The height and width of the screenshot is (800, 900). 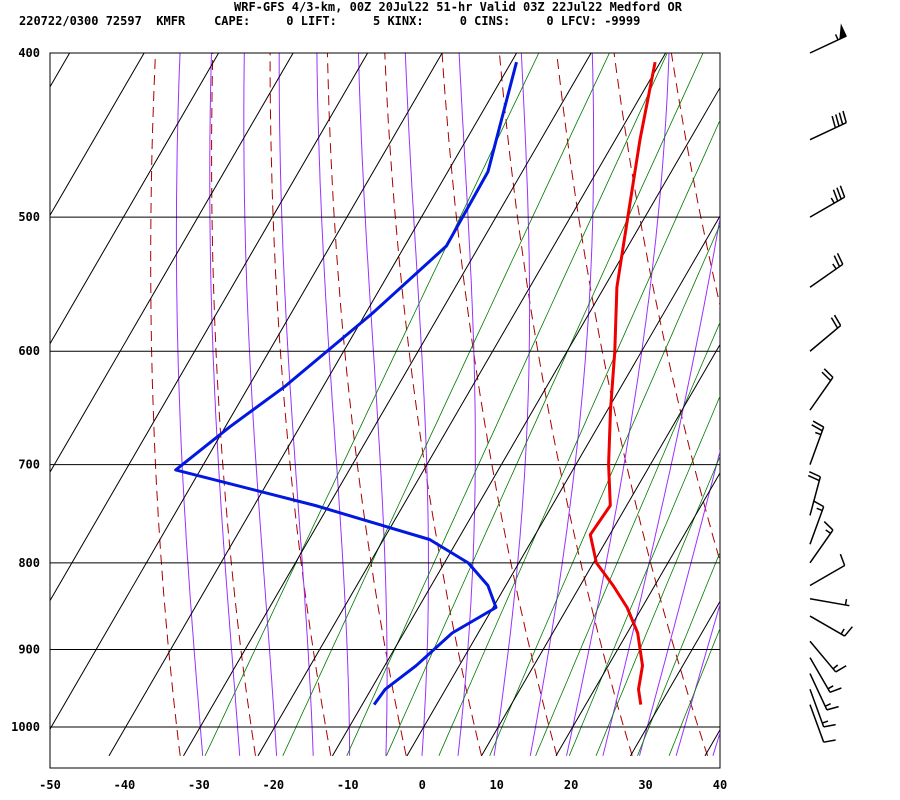 I want to click on y-tick-label: 900, so click(x=29, y=649).